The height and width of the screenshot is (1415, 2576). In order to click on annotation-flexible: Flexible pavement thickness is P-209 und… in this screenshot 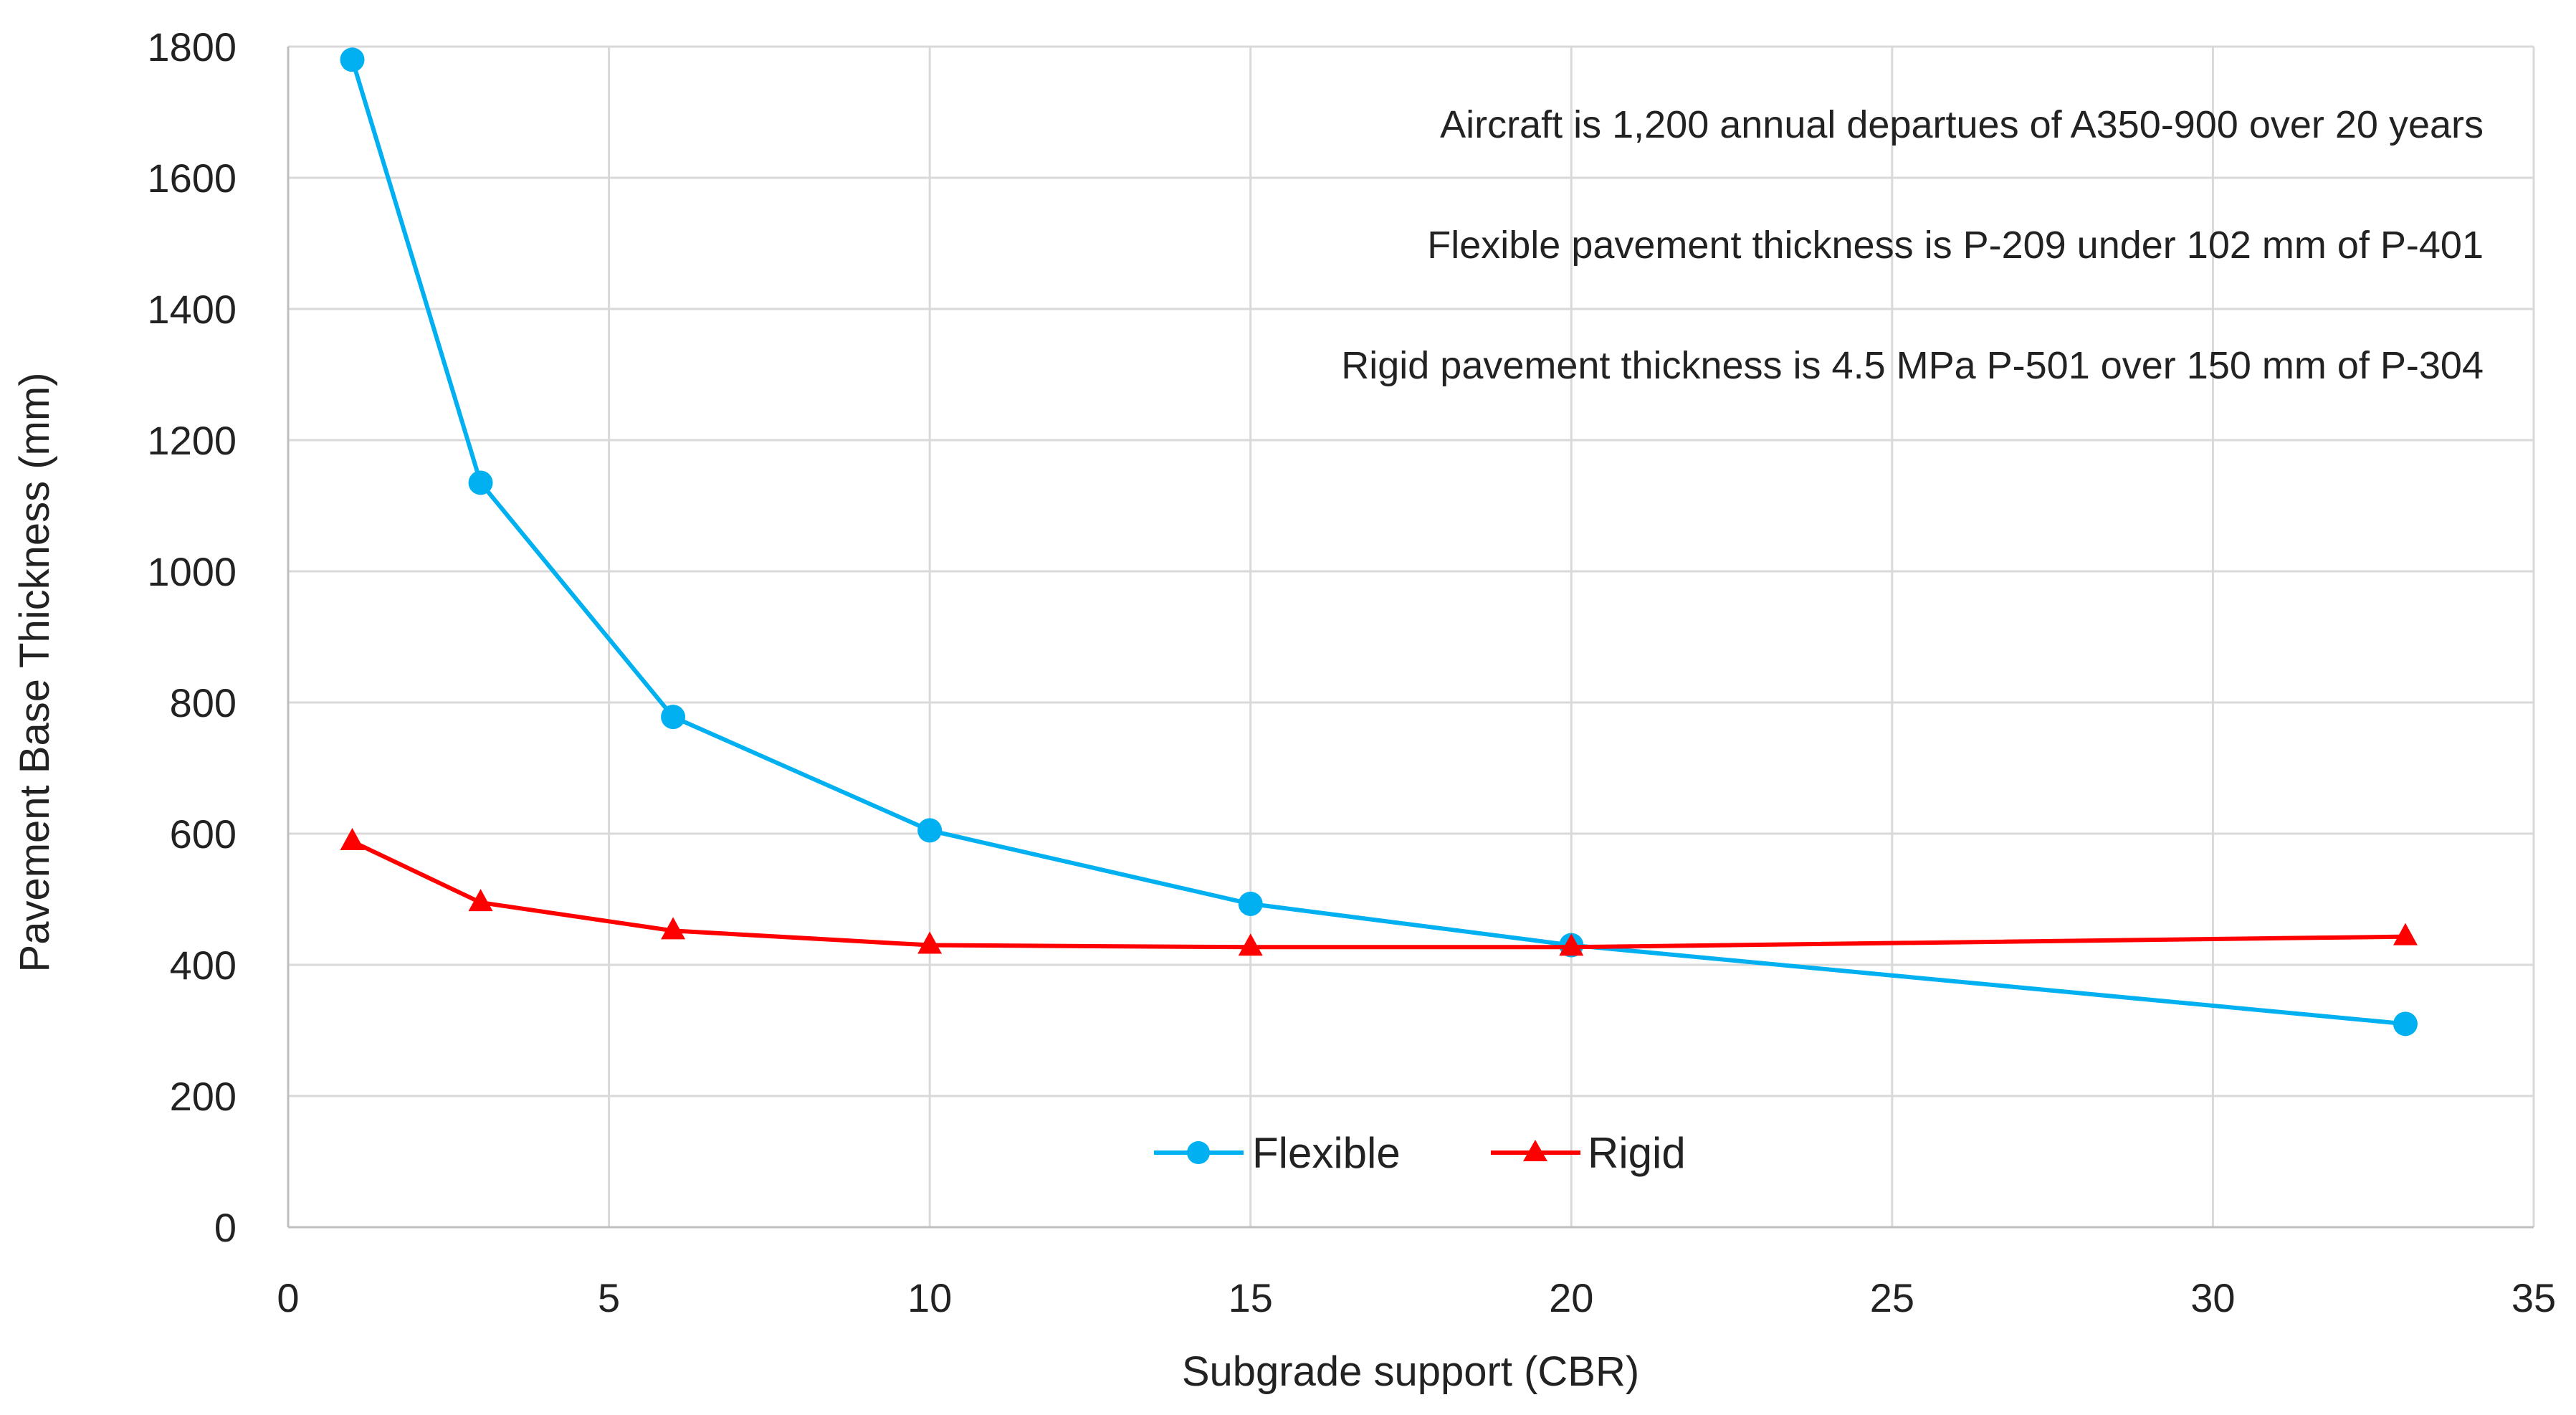, I will do `click(1955, 245)`.